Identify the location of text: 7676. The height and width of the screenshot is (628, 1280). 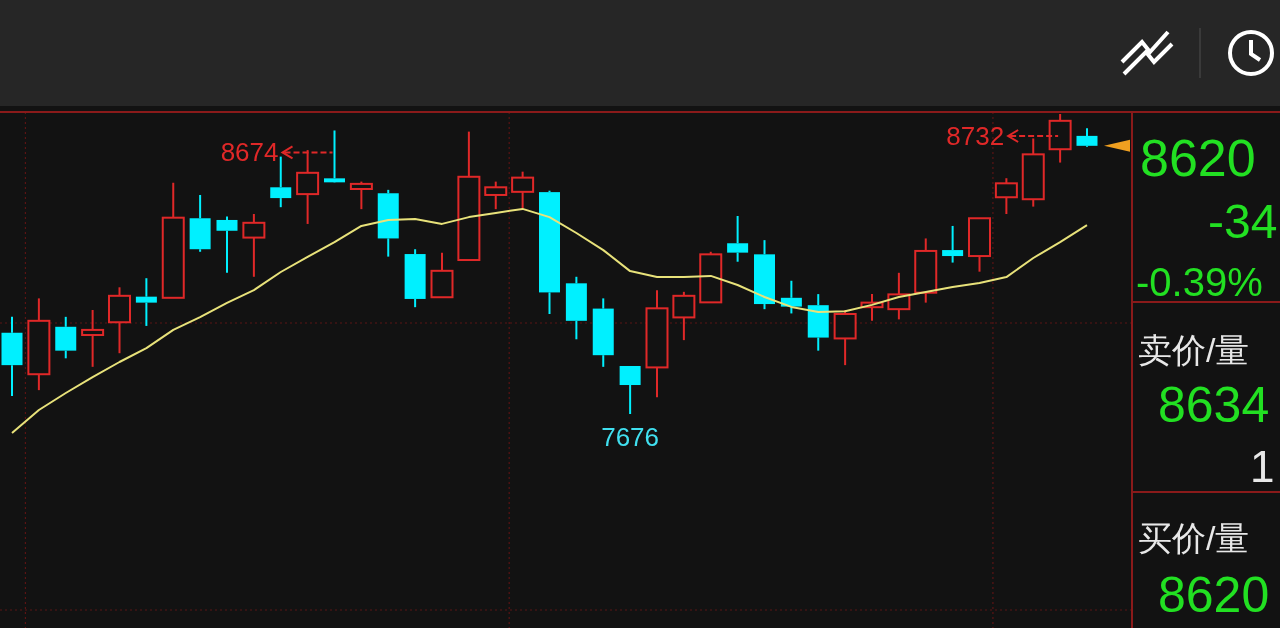
(630, 437).